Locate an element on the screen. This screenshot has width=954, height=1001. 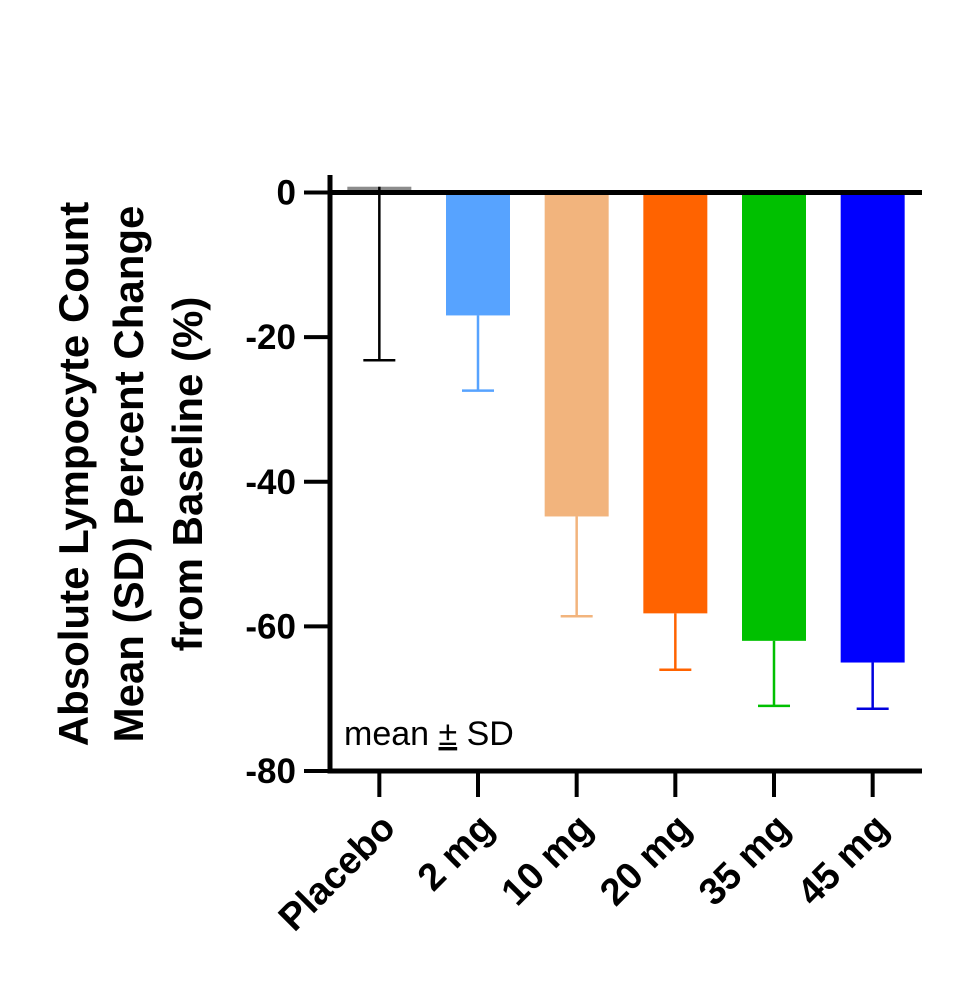
y-axis-label-line-2: Mean (SD) Percent Change is located at coordinates (128, 474).